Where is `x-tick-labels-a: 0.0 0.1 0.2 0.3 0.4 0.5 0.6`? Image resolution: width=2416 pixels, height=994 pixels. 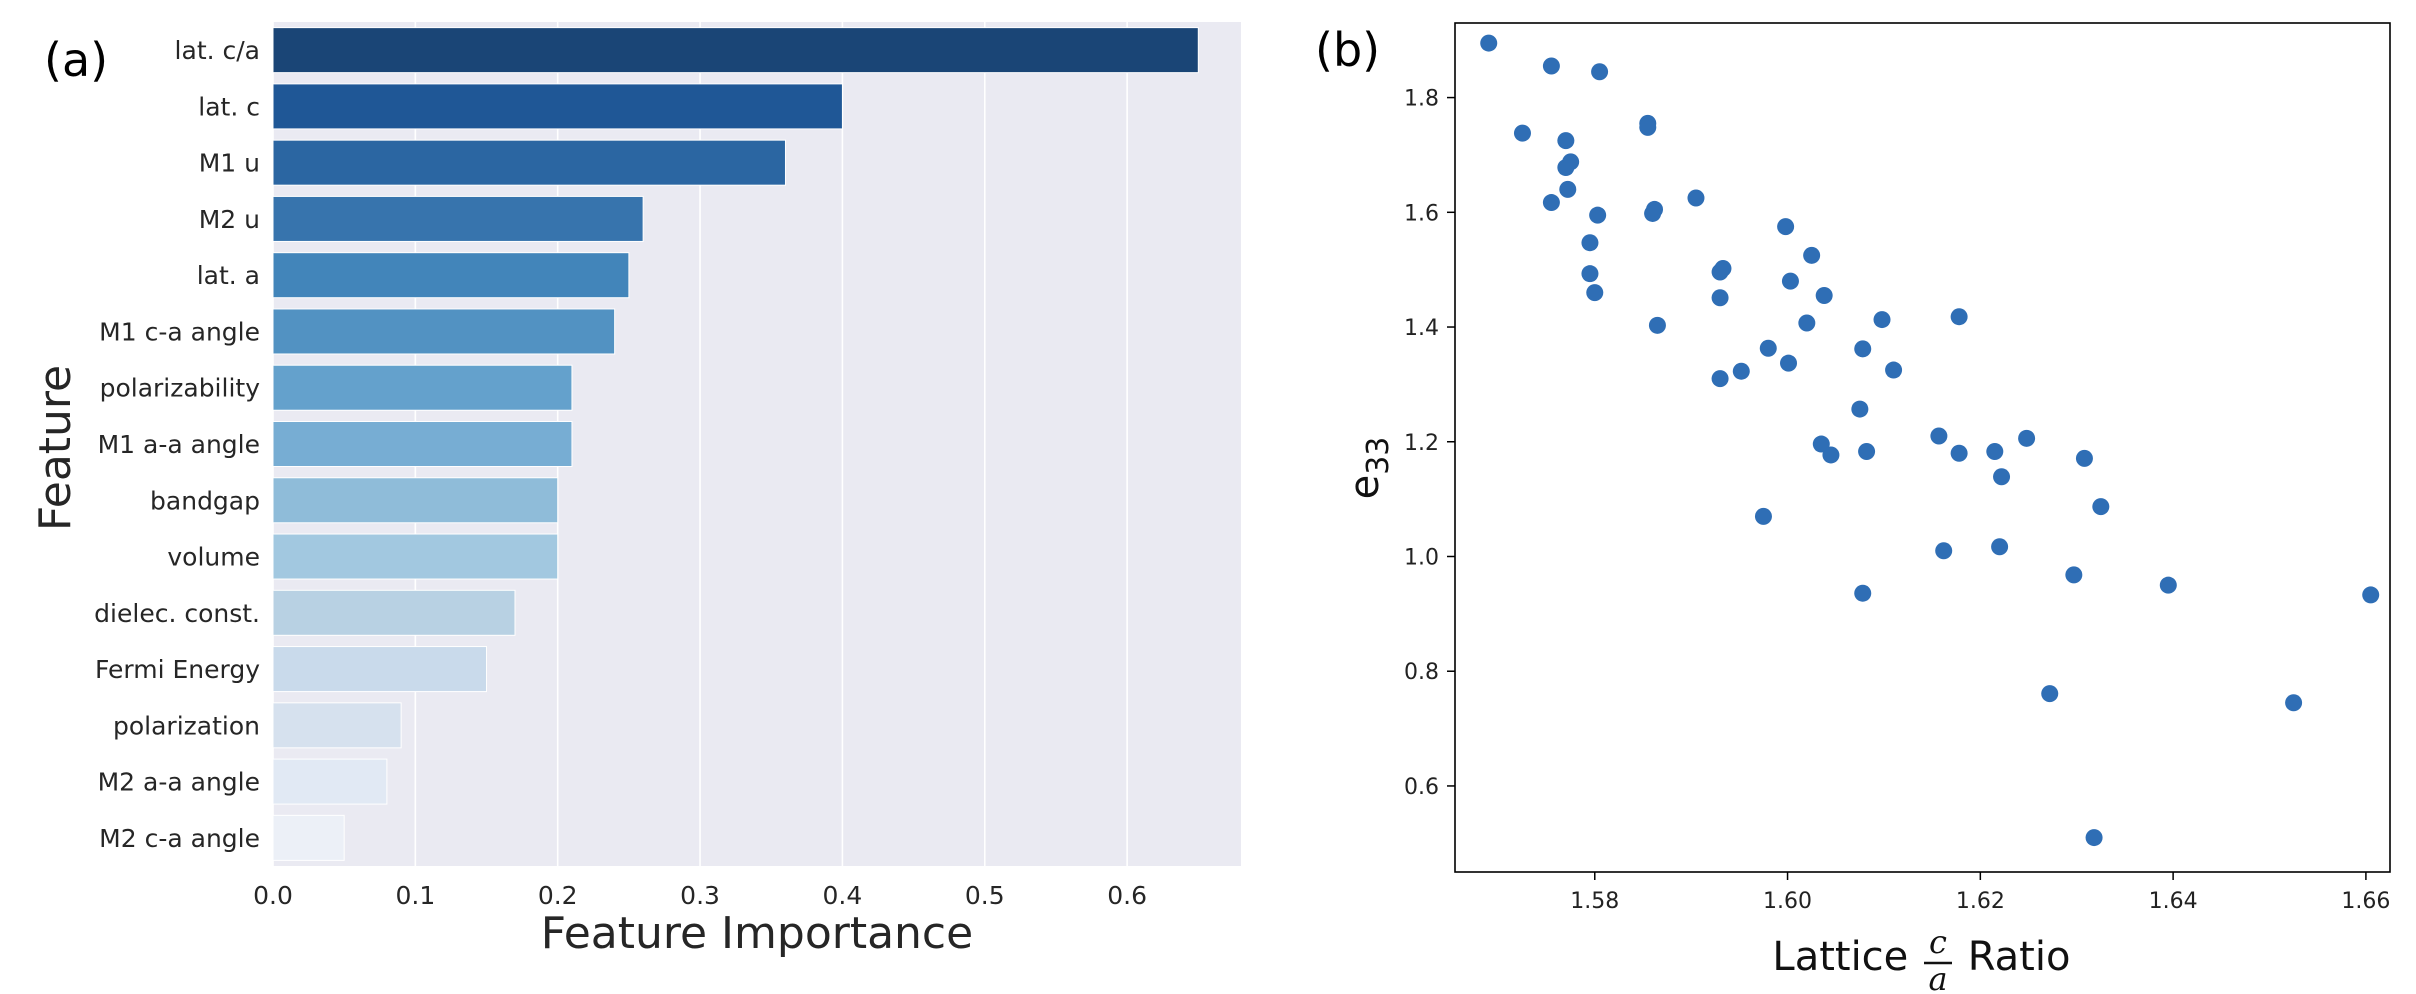 x-tick-labels-a: 0.0 0.1 0.2 0.3 0.4 0.5 0.6 is located at coordinates (700, 895).